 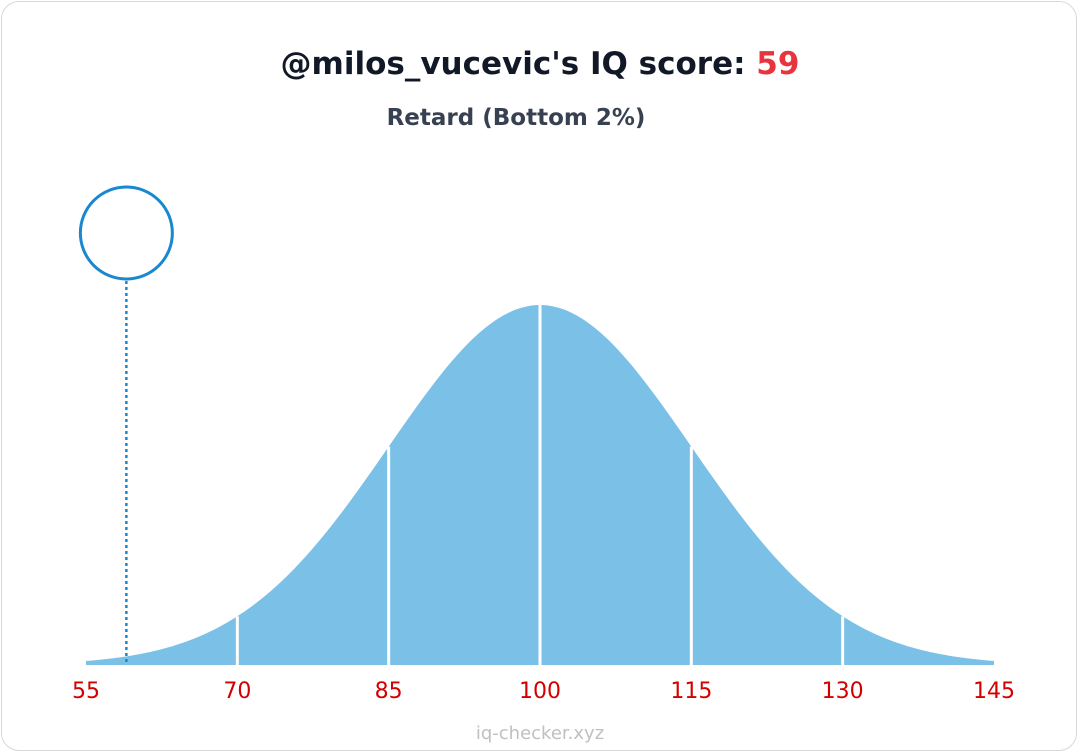 What do you see at coordinates (540, 691) in the screenshot?
I see `x-tick-label: 100` at bounding box center [540, 691].